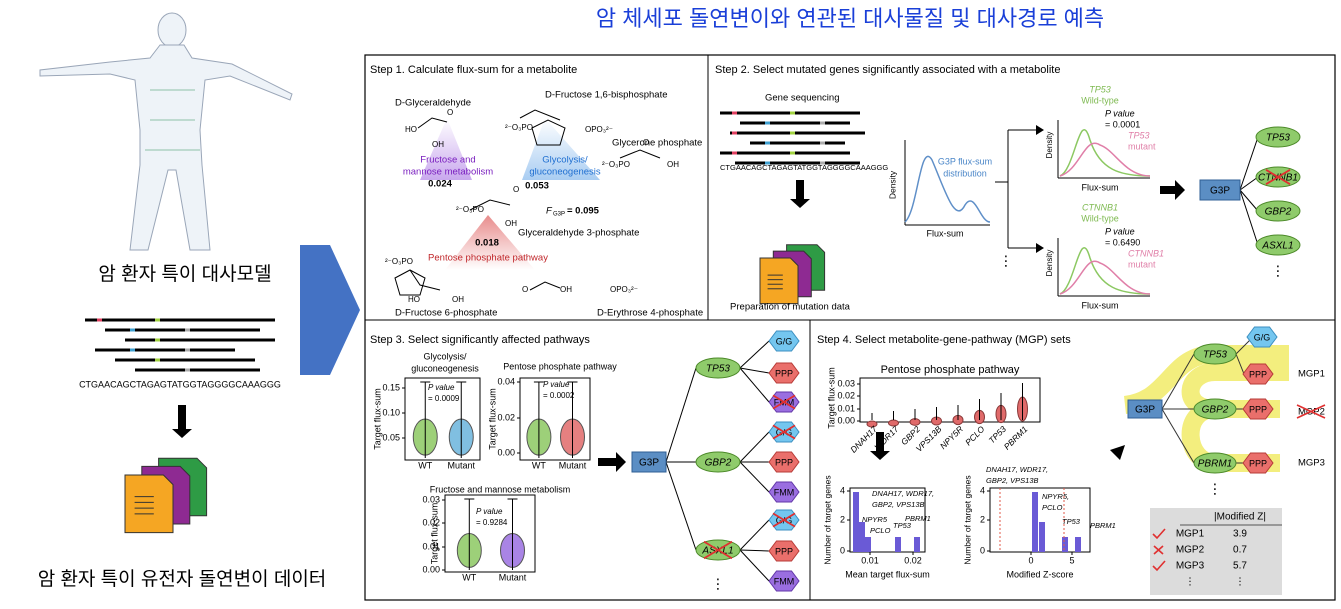 The width and height of the screenshot is (1341, 609). Describe the element at coordinates (519, 127) in the screenshot. I see `chem-label: ²⁻O₃PO` at that location.